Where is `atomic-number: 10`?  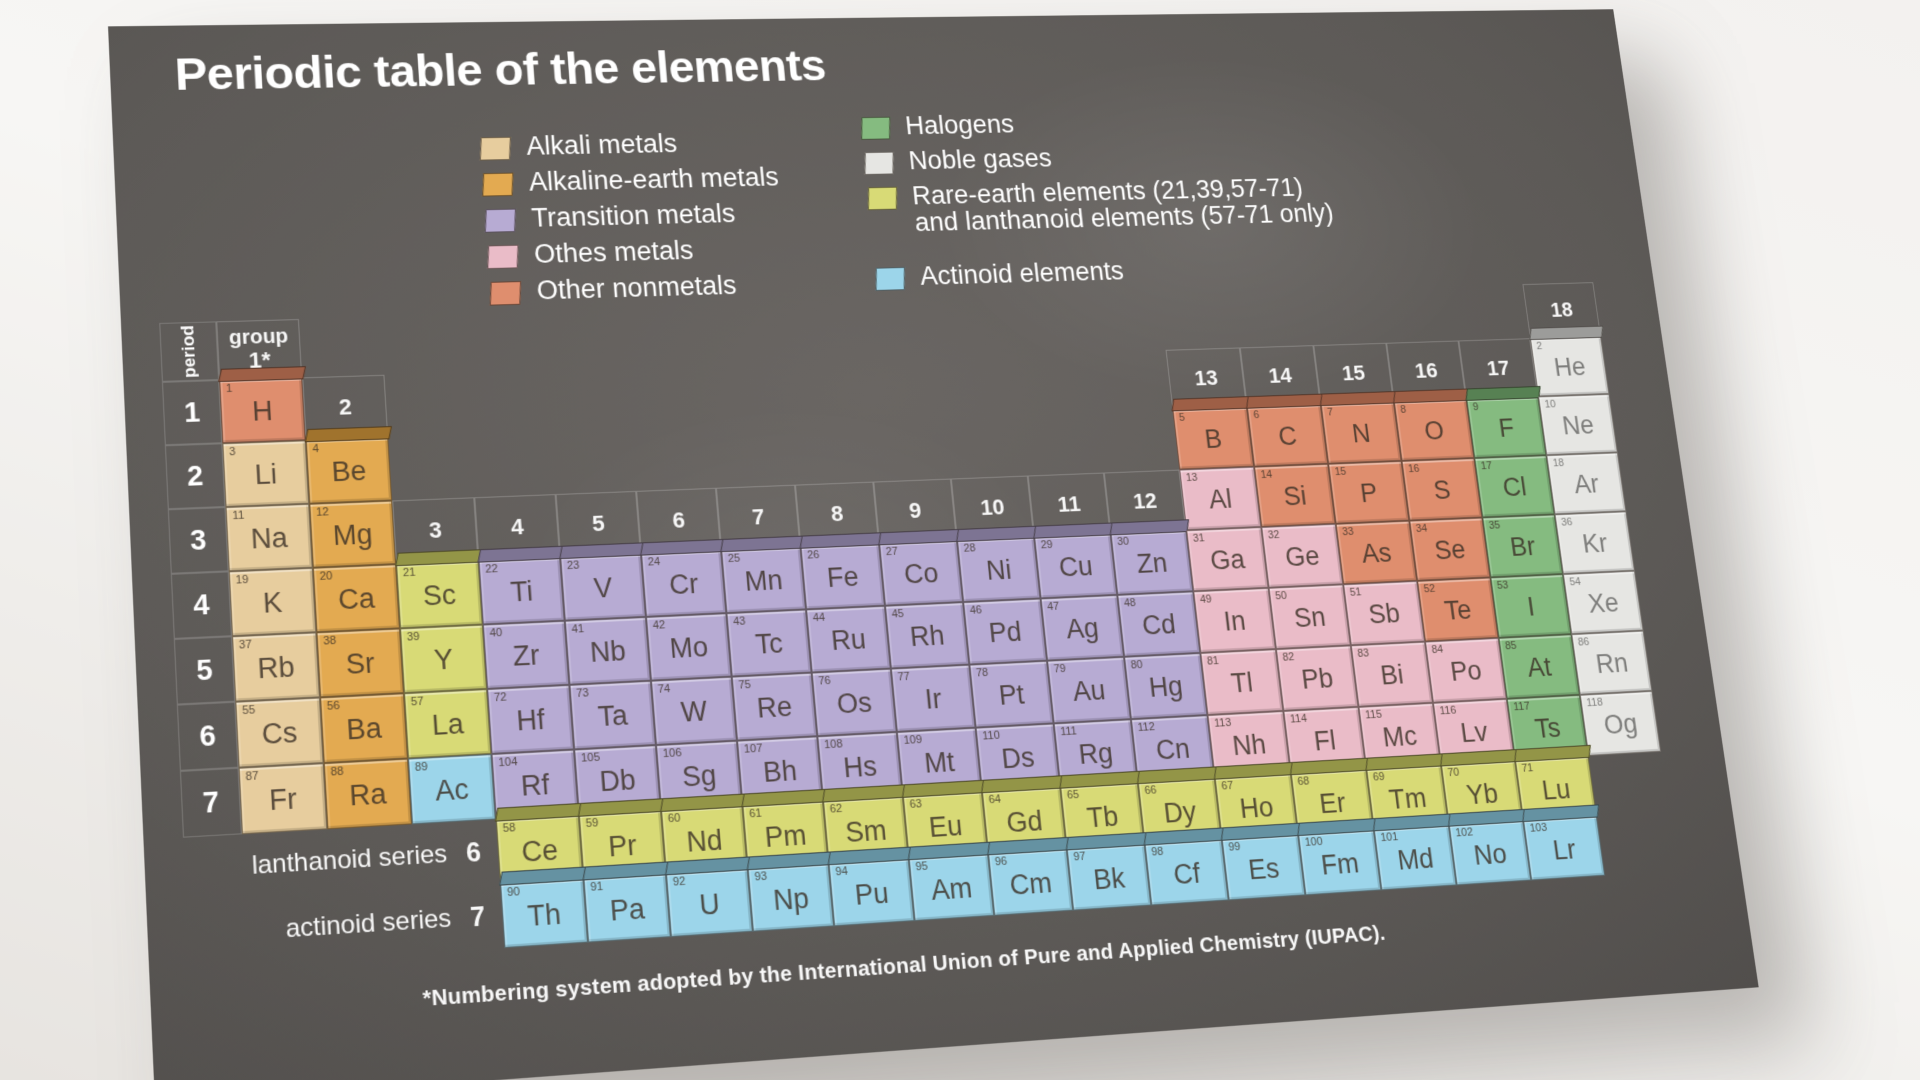
atomic-number: 10 is located at coordinates (1550, 404).